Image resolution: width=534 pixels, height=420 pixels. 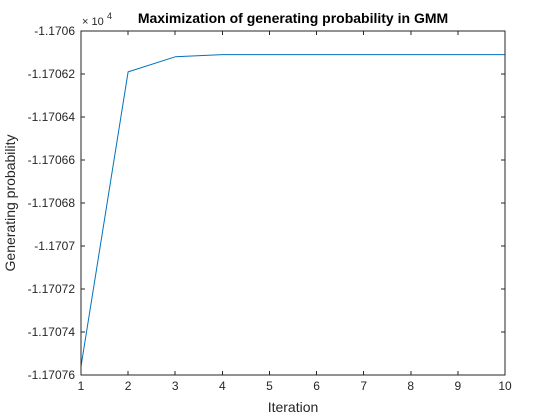 What do you see at coordinates (175, 386) in the screenshot?
I see `x-tick-label: 3` at bounding box center [175, 386].